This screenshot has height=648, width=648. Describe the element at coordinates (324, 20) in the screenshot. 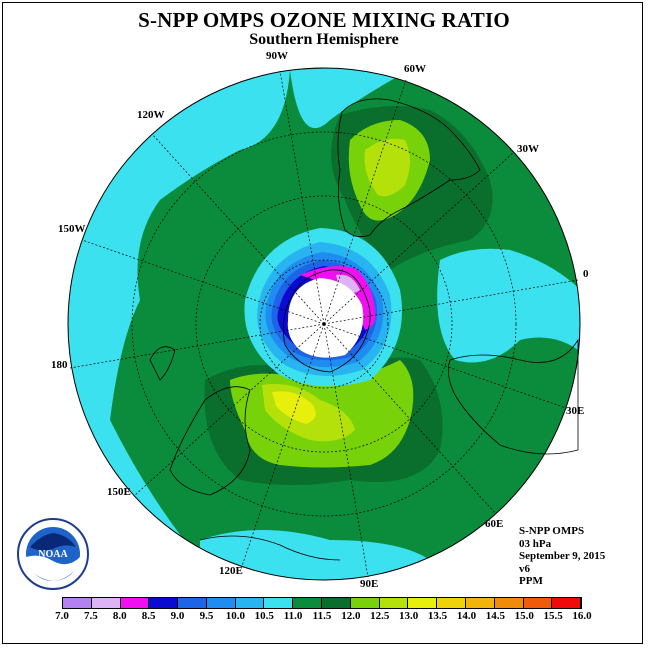

I see `map-title: S-NPP OMPS OZONE MIXING RATIO` at that location.